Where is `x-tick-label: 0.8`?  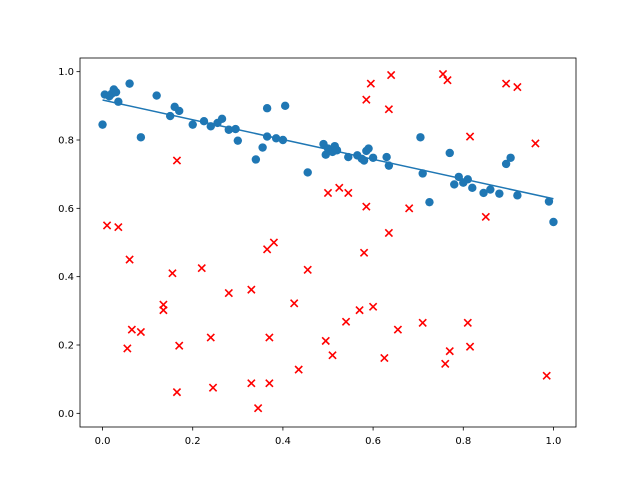 x-tick-label: 0.8 is located at coordinates (463, 441).